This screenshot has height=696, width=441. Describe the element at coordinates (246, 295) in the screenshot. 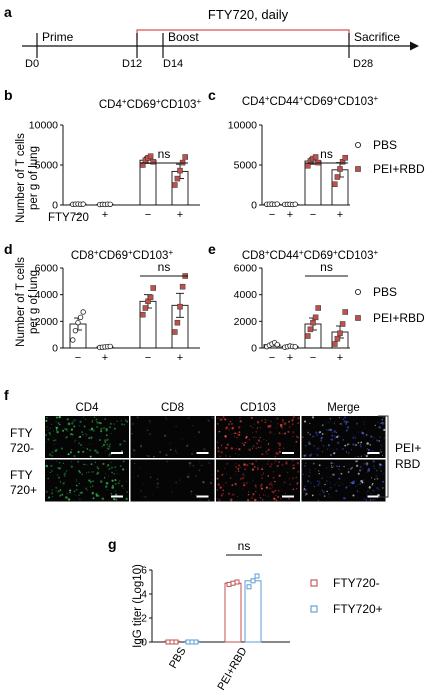

I see `chart-e-ytick-label-2: 4000` at that location.